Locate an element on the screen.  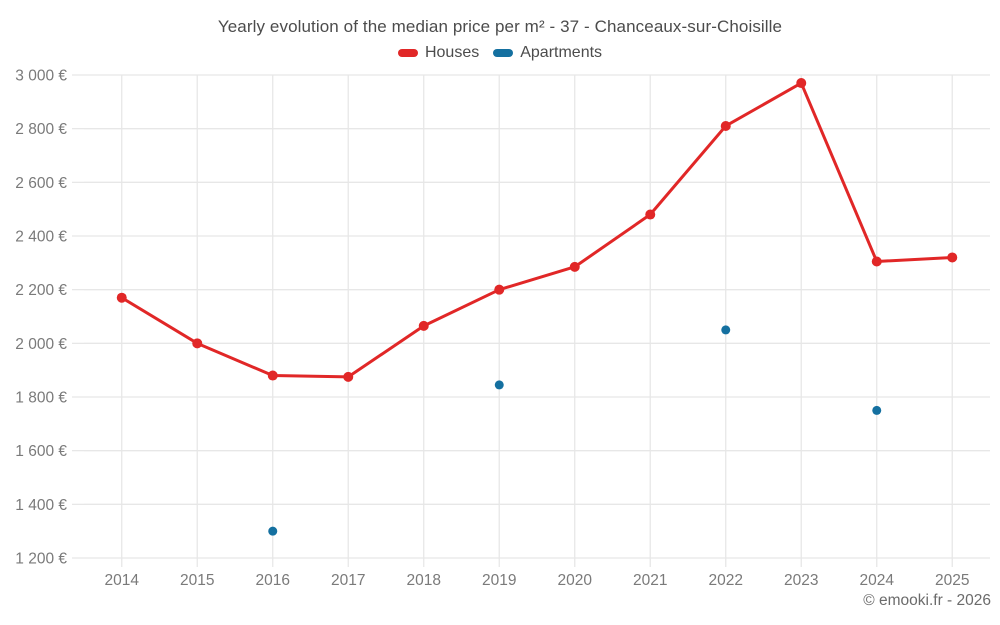
houses-point-2022 is located at coordinates (725, 125).